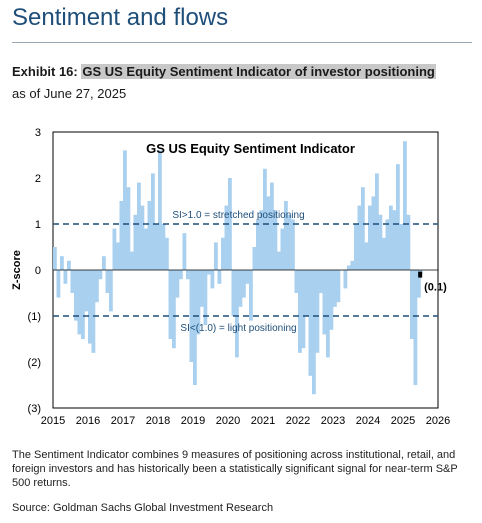  Describe the element at coordinates (158, 421) in the screenshot. I see `x-tick-label: 2018` at that location.